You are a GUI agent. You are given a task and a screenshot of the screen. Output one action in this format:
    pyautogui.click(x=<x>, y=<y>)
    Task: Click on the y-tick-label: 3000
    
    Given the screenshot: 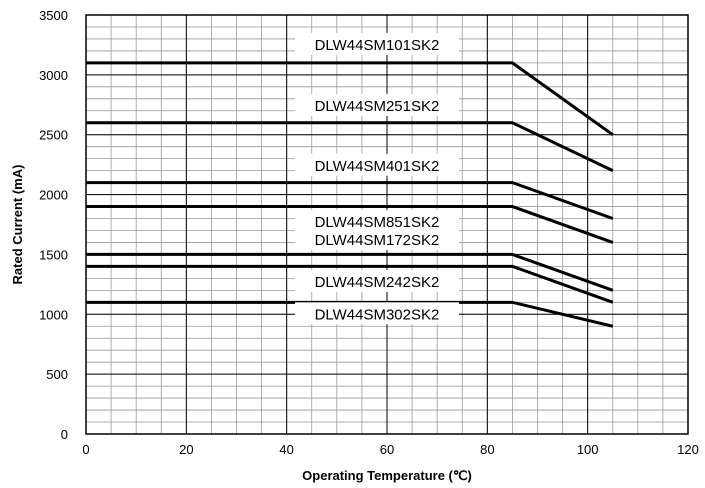 What is the action you would take?
    pyautogui.click(x=53, y=75)
    